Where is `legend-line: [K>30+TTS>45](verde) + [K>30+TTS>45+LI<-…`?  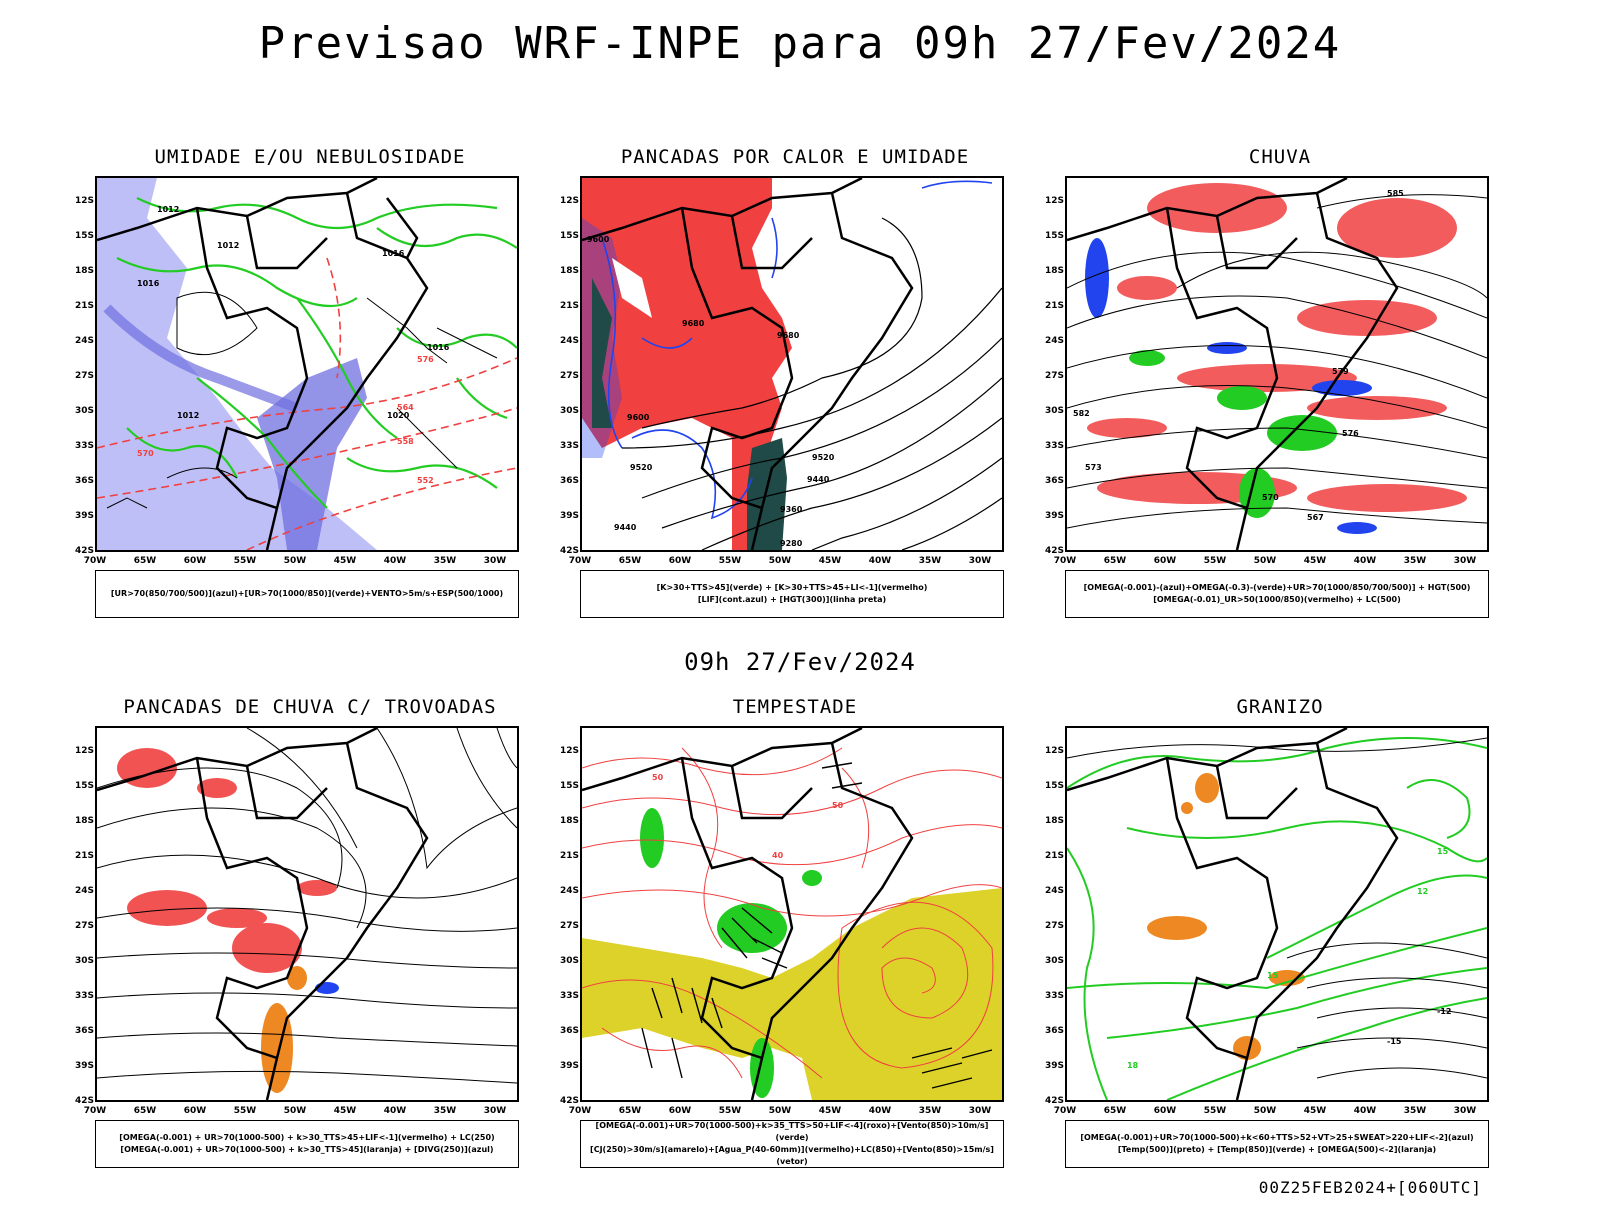 legend-line: [K>30+TTS>45](verde) + [K>30+TTS>45+LI<-… is located at coordinates (792, 587).